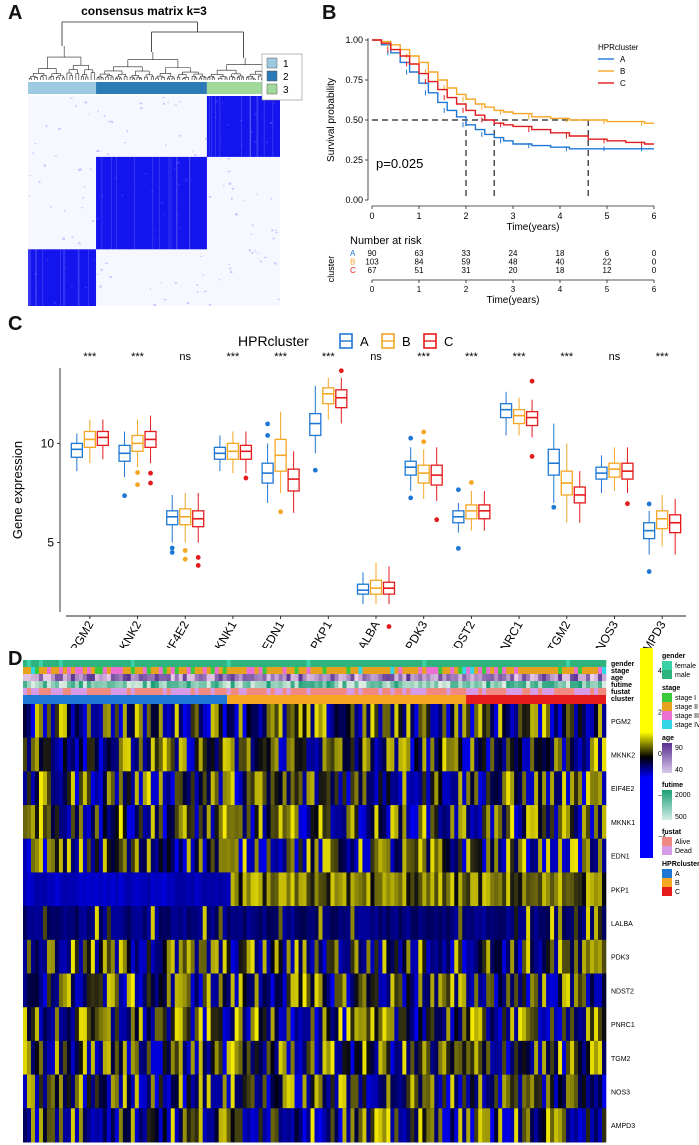 Image resolution: width=699 pixels, height=1145 pixels. Describe the element at coordinates (654, 270) in the screenshot. I see `risk-table-cell: 0` at that location.